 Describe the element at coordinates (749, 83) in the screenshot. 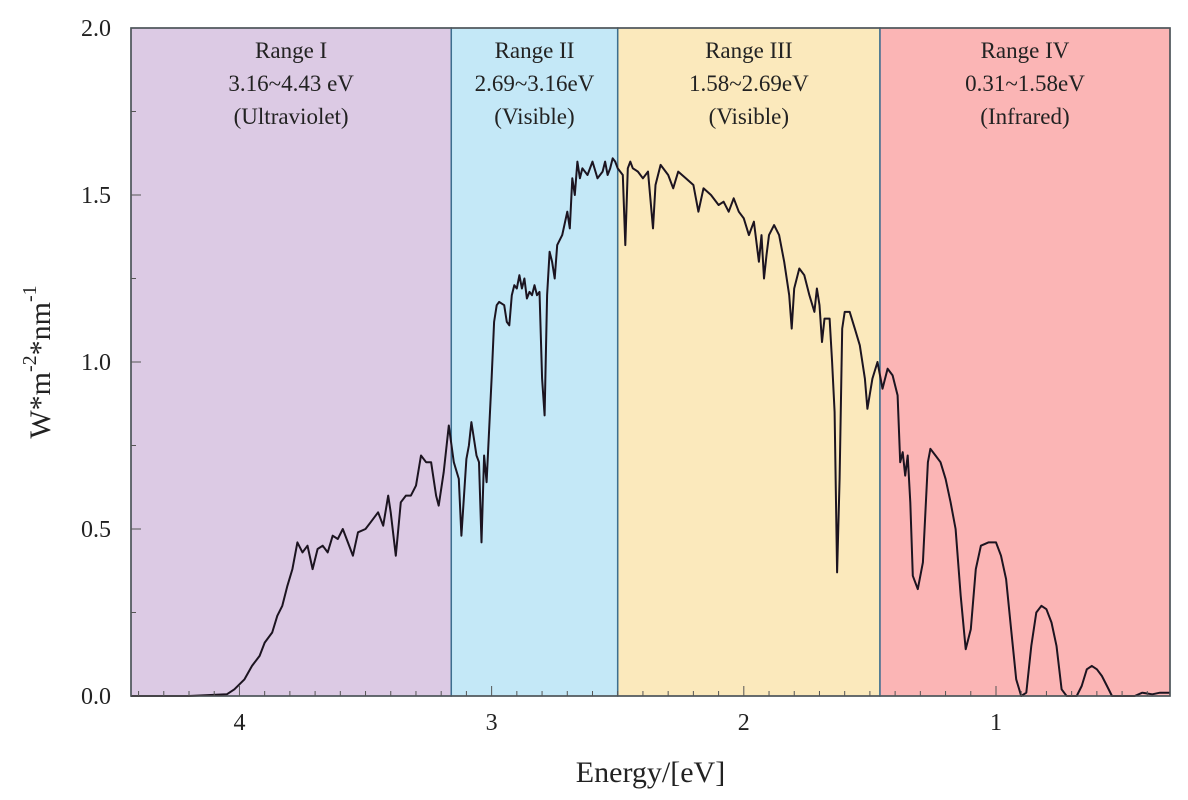

I see `region-range-3: 1.58~2.69eV` at that location.